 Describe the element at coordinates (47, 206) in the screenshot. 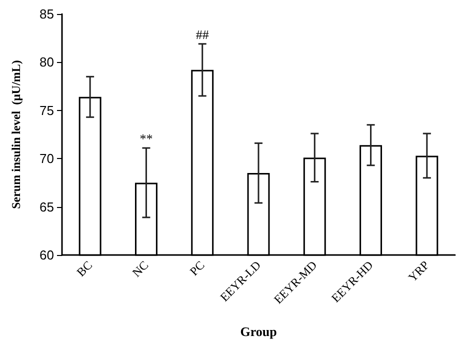

I see `y-tick-label: 65` at that location.